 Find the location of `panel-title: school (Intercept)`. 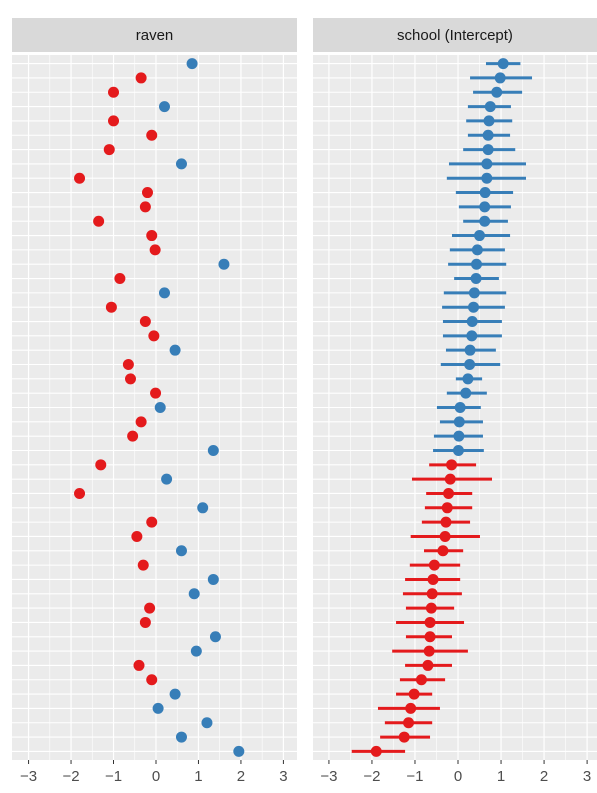

panel-title: school (Intercept) is located at coordinates (455, 35).